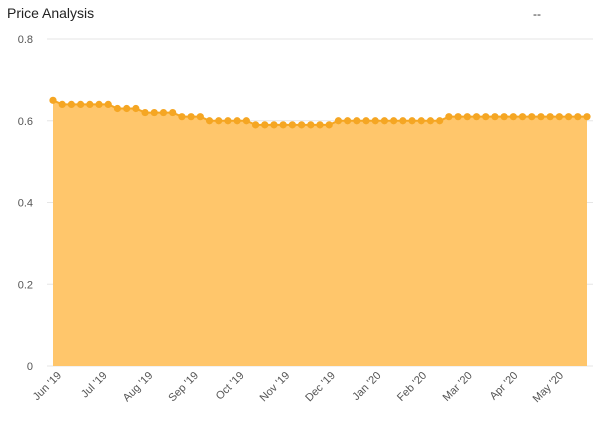 Image resolution: width=605 pixels, height=424 pixels. I want to click on x-tick-label: Nov '19, so click(275, 387).